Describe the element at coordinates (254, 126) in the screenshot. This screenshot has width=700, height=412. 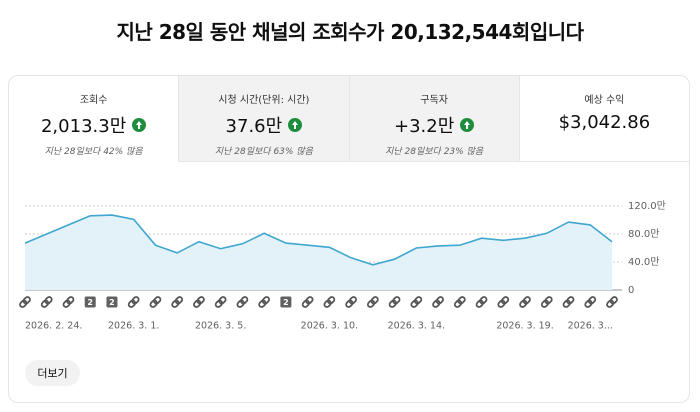
I see `card-value: 37.6만` at that location.